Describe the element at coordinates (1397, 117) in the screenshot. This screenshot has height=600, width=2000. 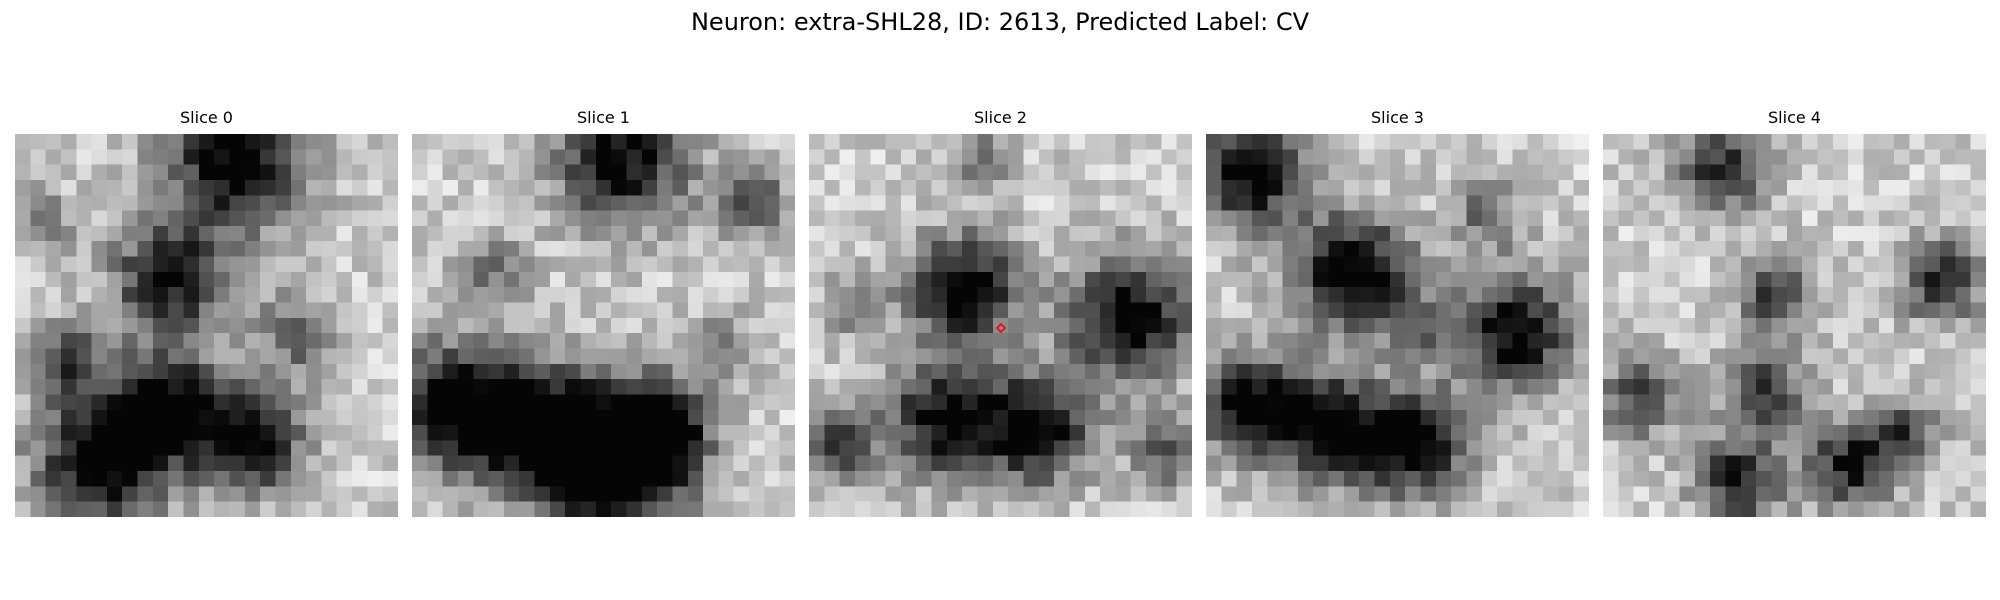
I see `slice-title-3: Slice 3` at that location.